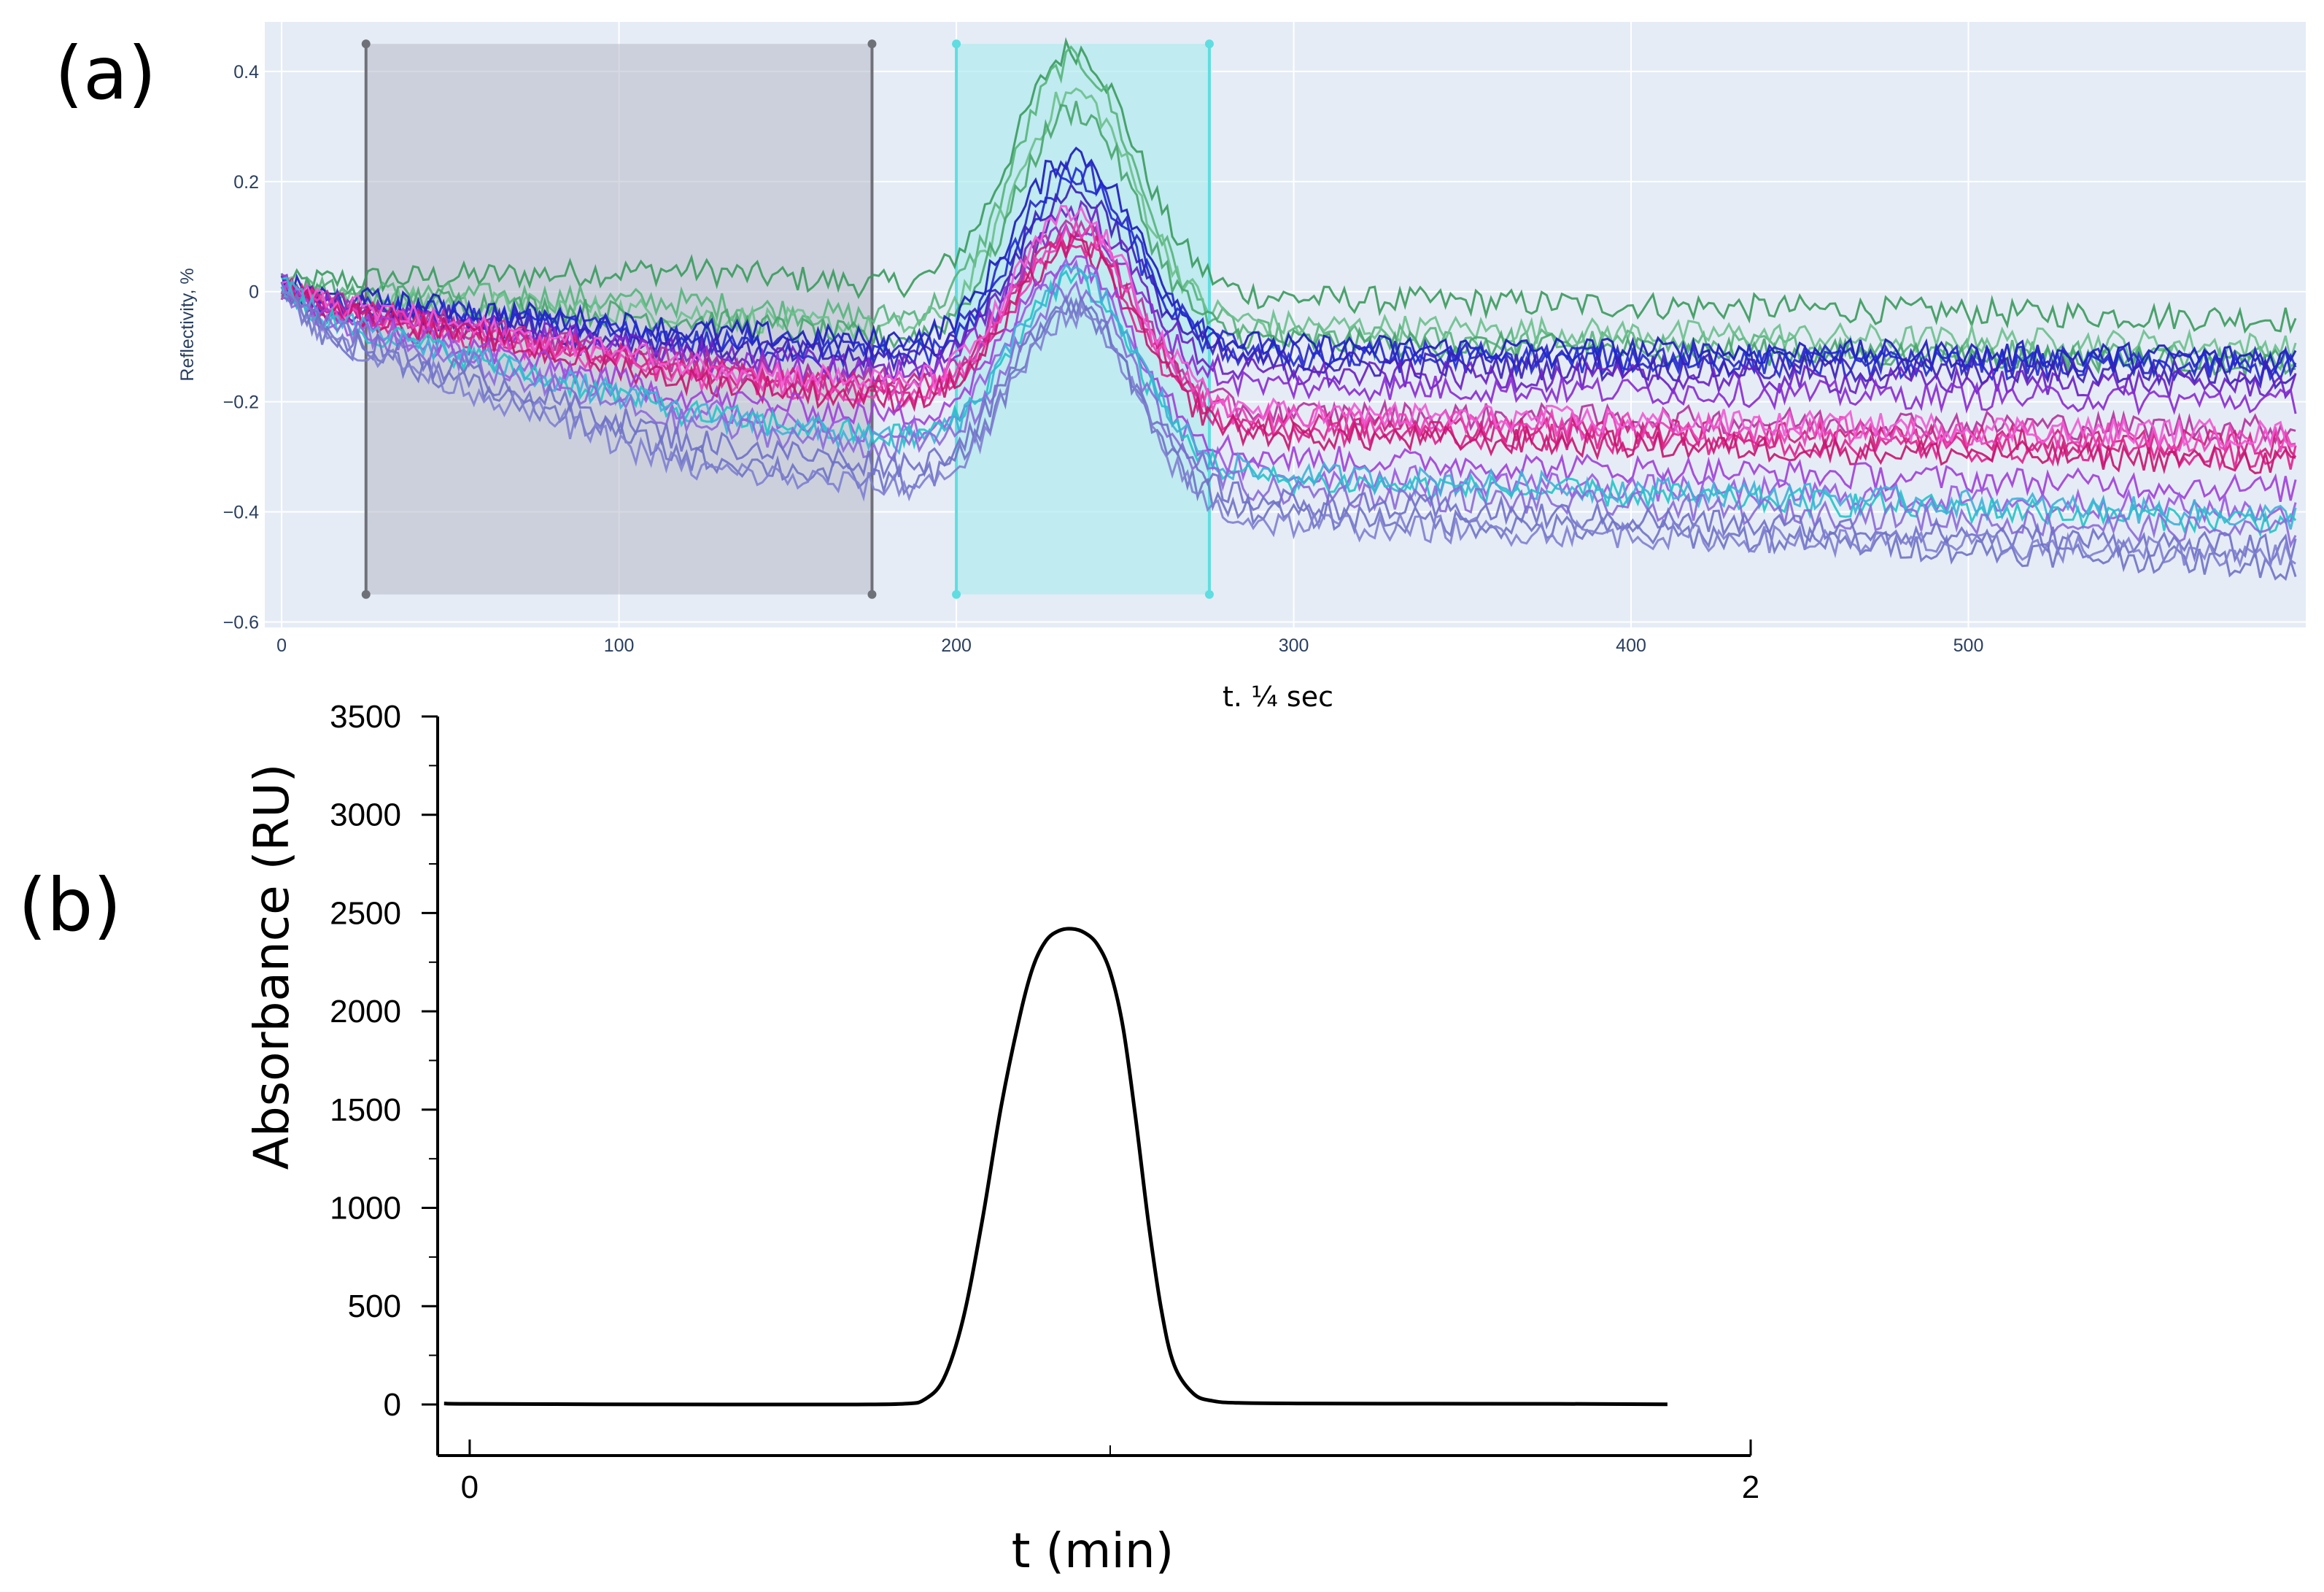 The image size is (2324, 1592). Describe the element at coordinates (1968, 645) in the screenshot. I see `x-tick-label-a: 500` at that location.